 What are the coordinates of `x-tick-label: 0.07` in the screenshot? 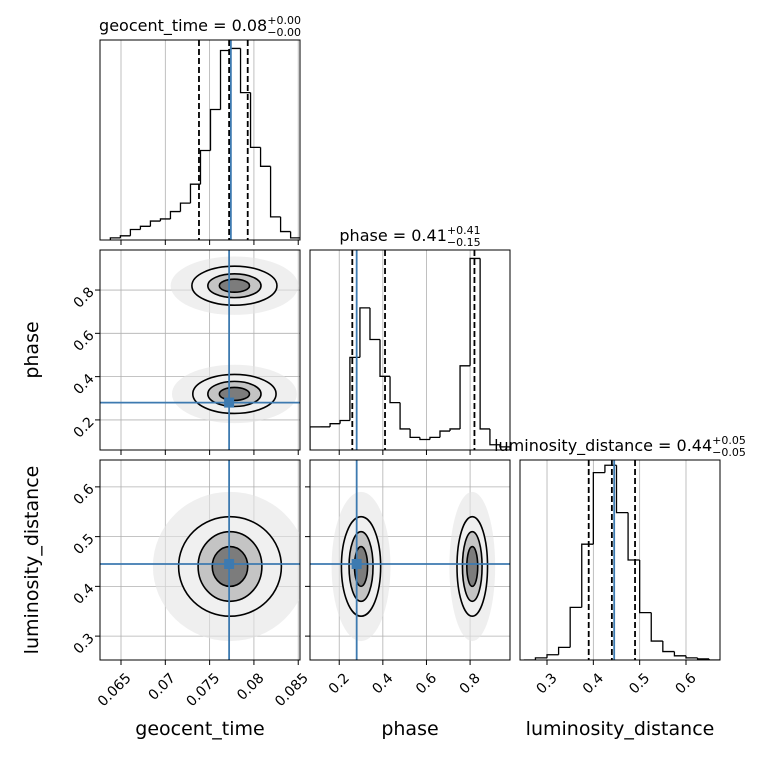 It's located at (162, 686).